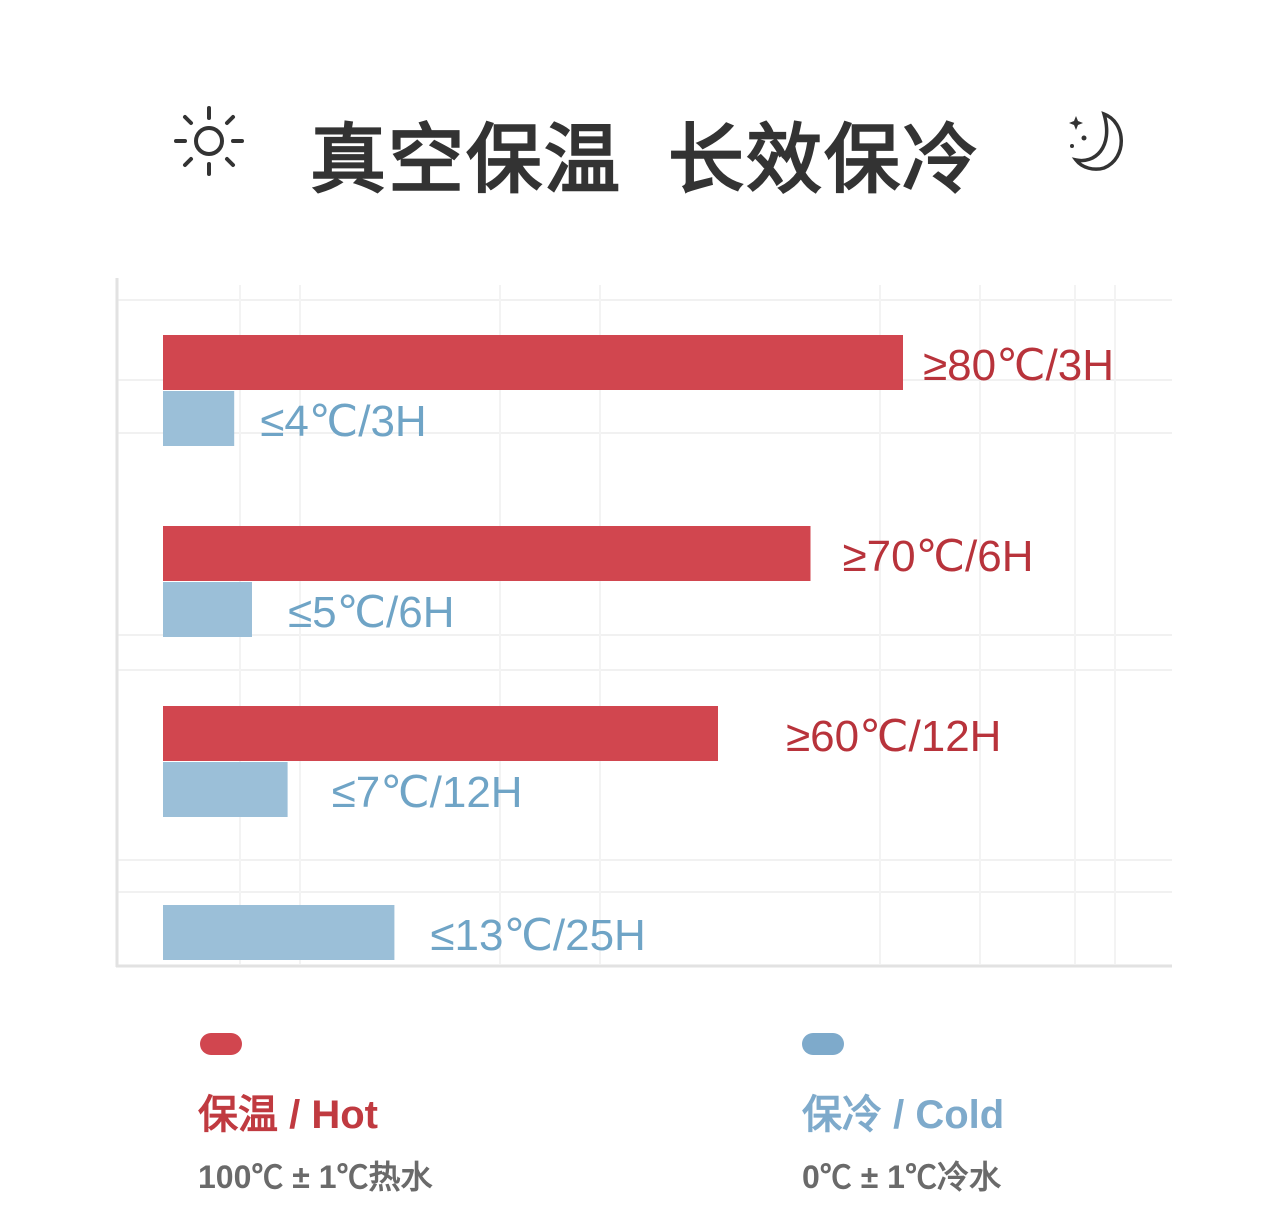 The image size is (1274, 1221). I want to click on legend-hot-swatch, so click(221, 1044).